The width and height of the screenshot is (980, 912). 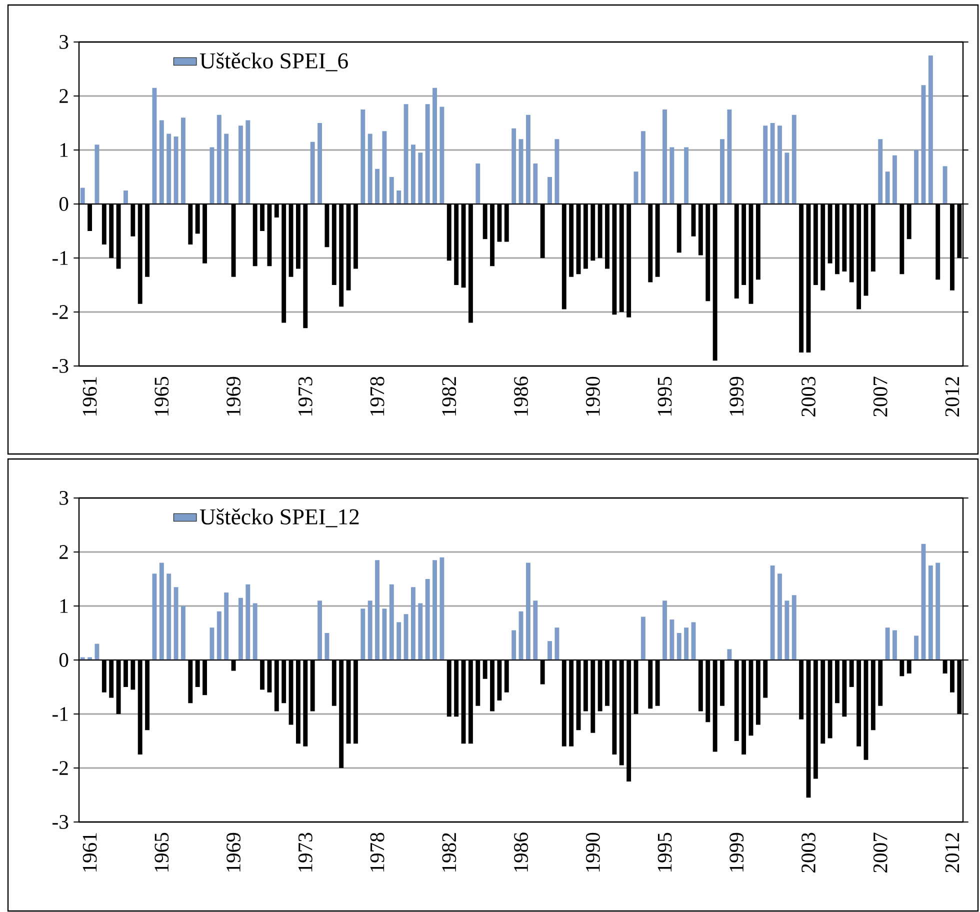 What do you see at coordinates (377, 852) in the screenshot?
I see `x-tick-label: 1978` at bounding box center [377, 852].